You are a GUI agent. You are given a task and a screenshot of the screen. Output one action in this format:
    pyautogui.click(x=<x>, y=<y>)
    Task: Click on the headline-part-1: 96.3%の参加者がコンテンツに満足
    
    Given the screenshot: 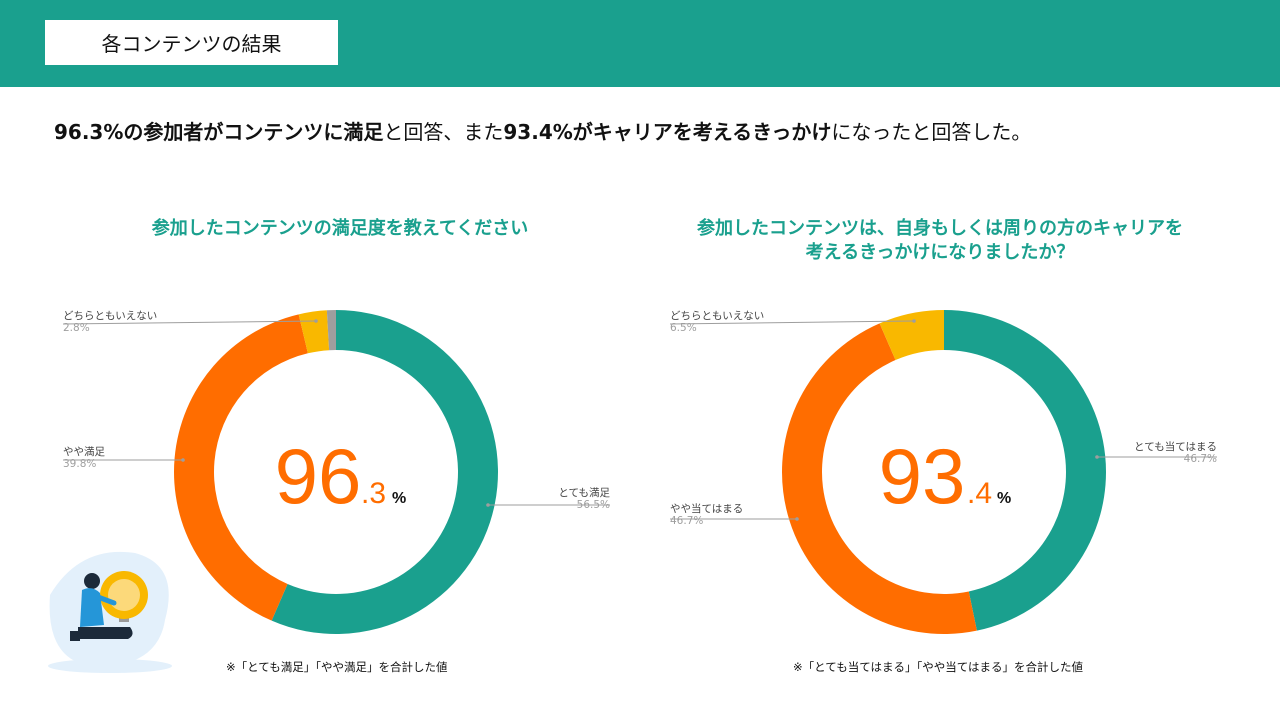 What is the action you would take?
    pyautogui.click(x=219, y=132)
    